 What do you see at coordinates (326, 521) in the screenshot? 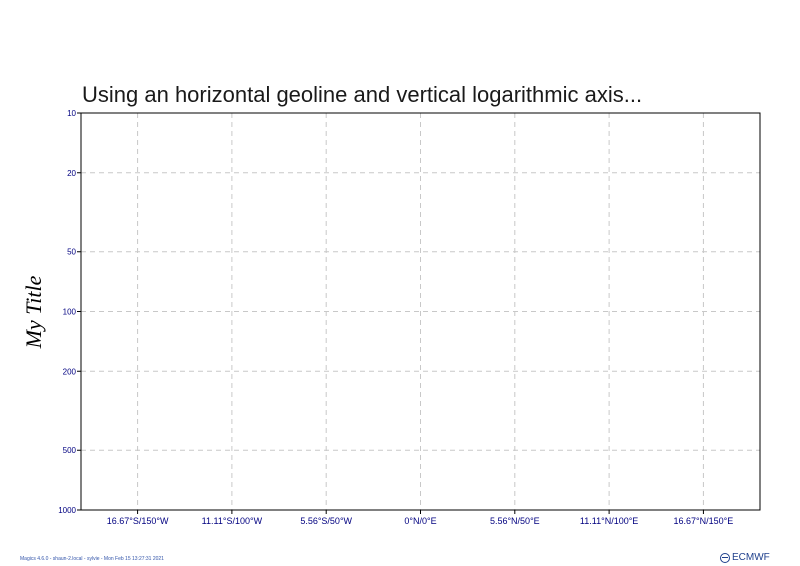
I see `x-tick-label: 5.56°S/50°W` at bounding box center [326, 521].